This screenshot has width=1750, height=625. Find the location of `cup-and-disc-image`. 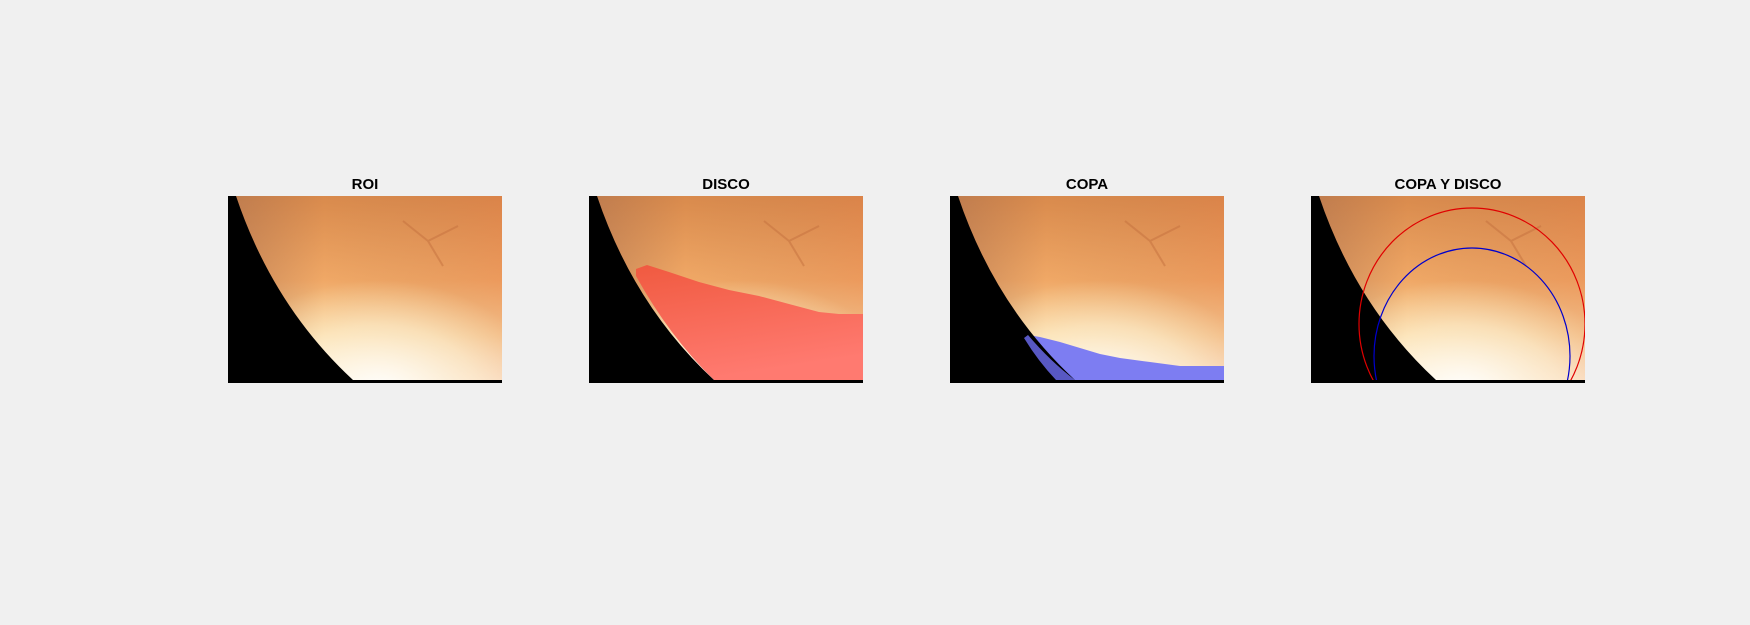

cup-and-disc-image is located at coordinates (1448, 289).